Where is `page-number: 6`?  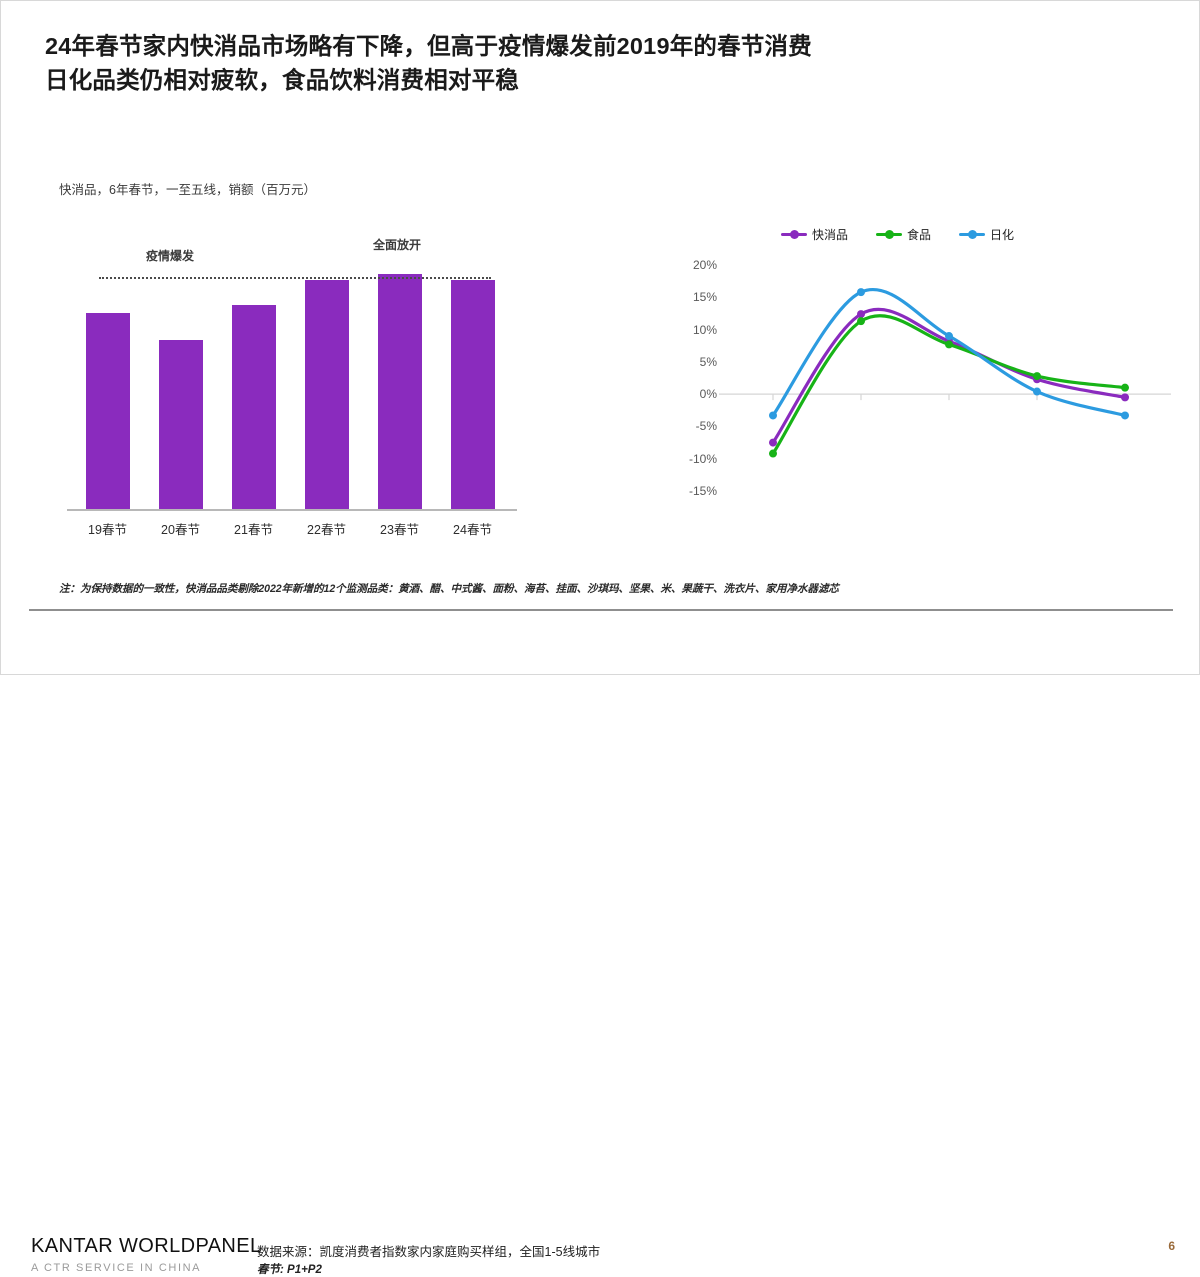 page-number: 6 is located at coordinates (1171, 1246).